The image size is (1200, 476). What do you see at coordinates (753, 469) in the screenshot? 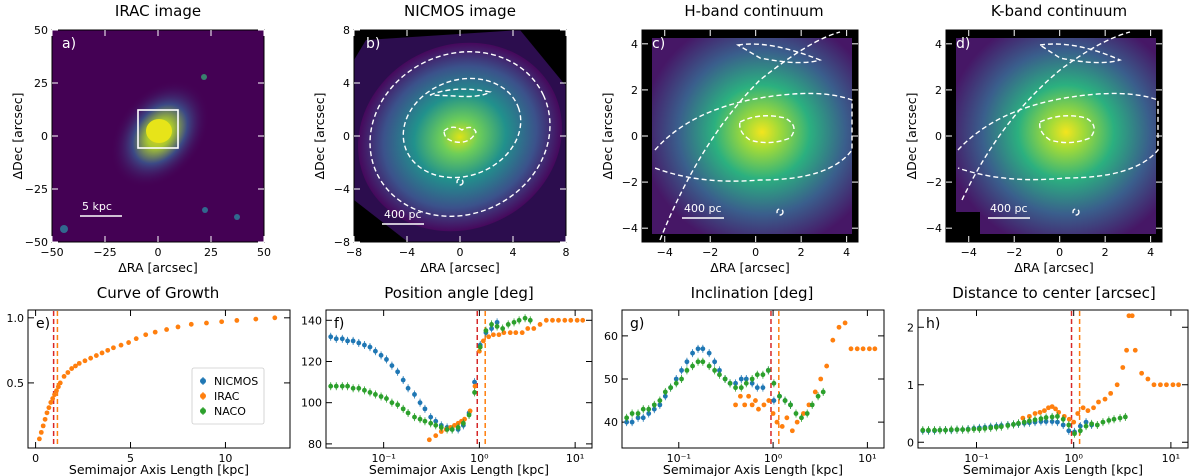
I see `xlabel-g: Semimajor Axis Length [kpc]` at bounding box center [753, 469].